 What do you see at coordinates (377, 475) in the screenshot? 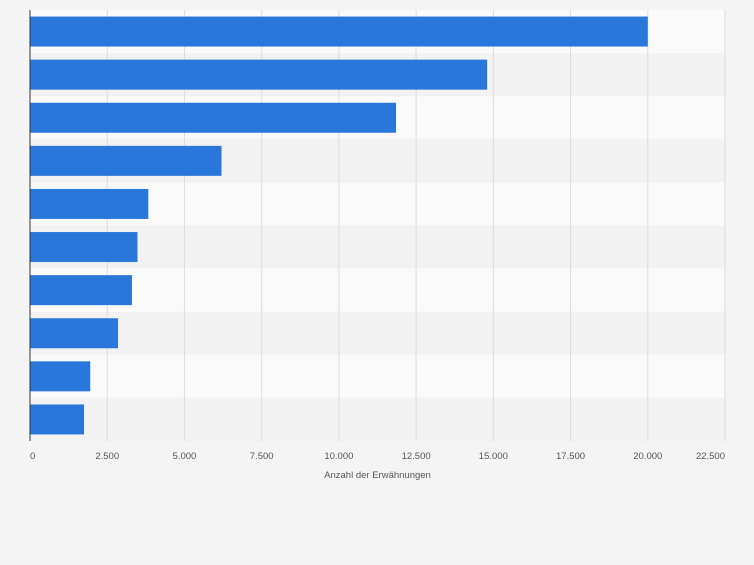
I see `x-axis-label: Anzahl der Erwähnungen` at bounding box center [377, 475].